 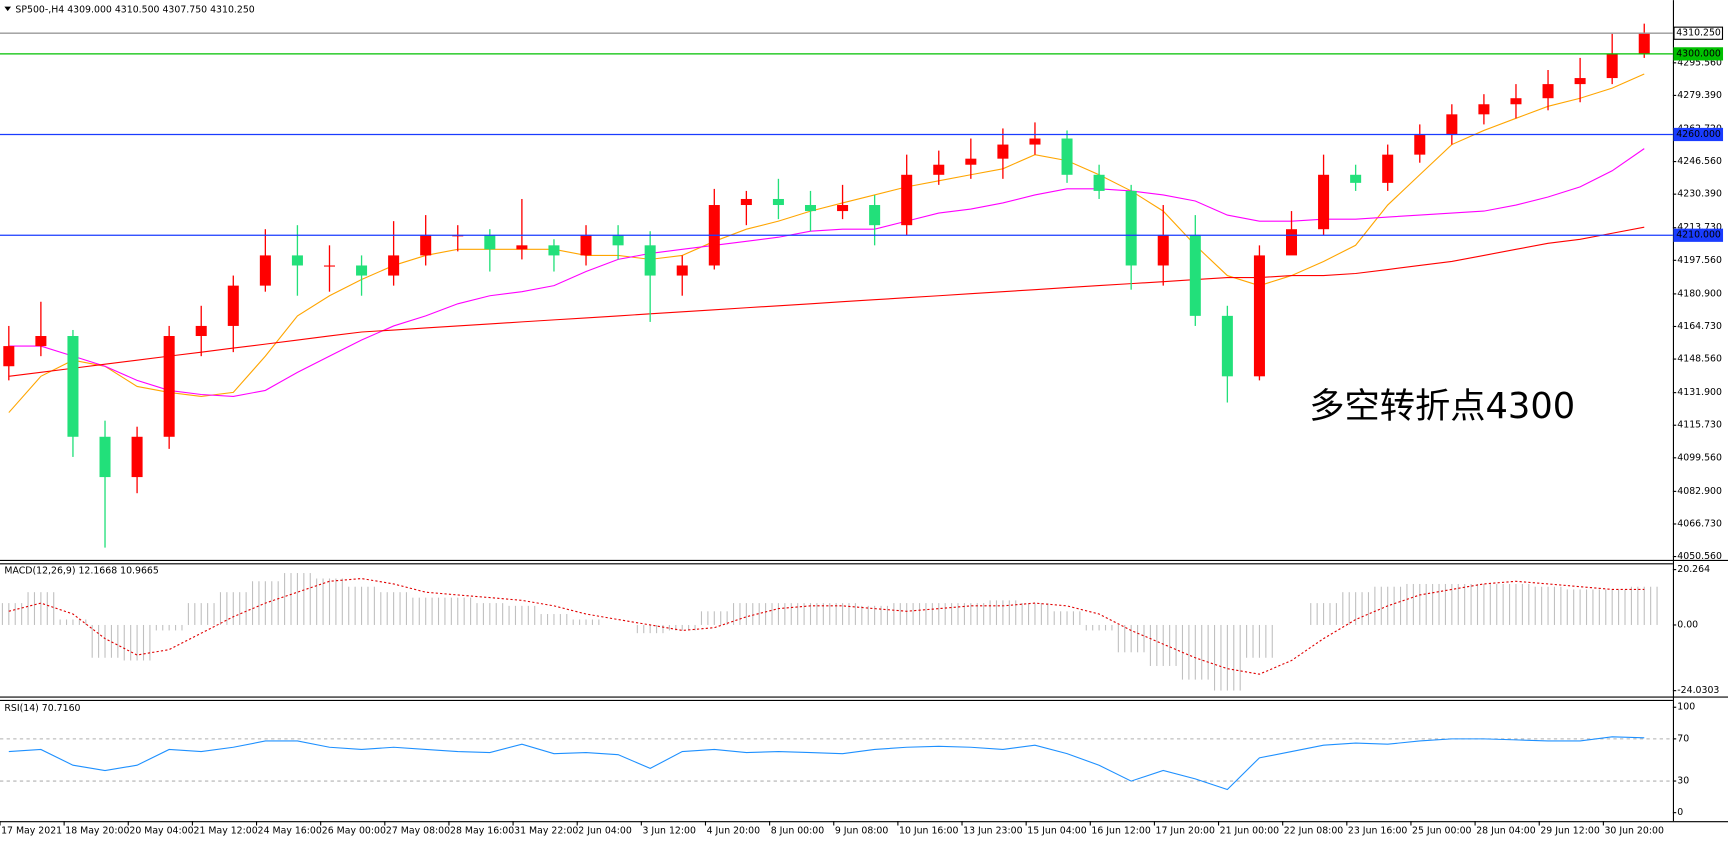 What do you see at coordinates (669, 831) in the screenshot?
I see `x-tick-label: 3 Jun 12:00` at bounding box center [669, 831].